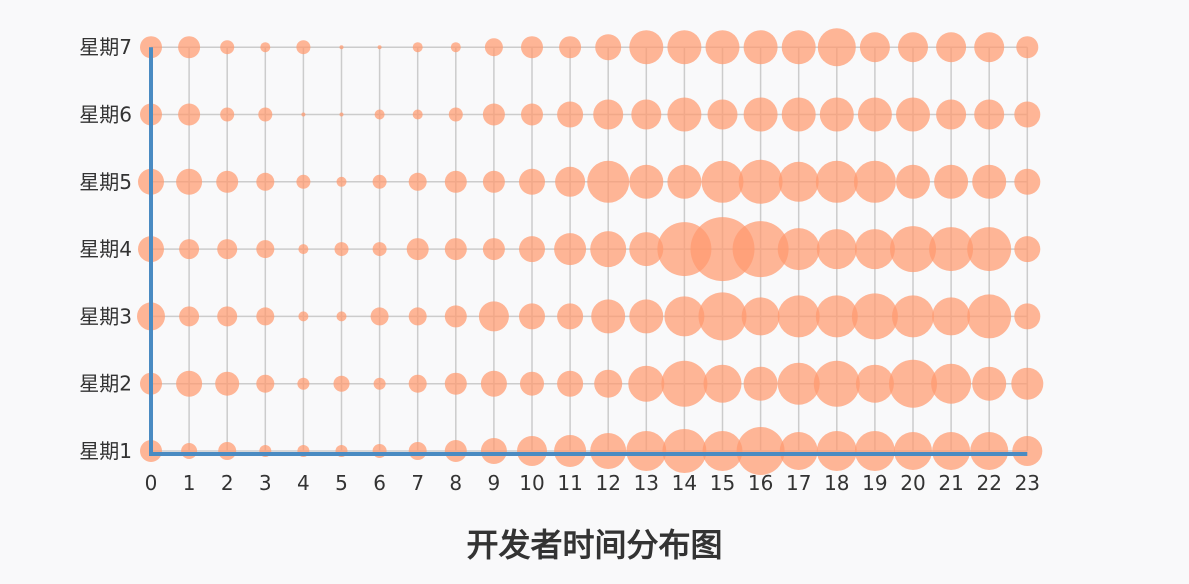 The image size is (1189, 584). I want to click on x-tick-label: 12, so click(607, 483).